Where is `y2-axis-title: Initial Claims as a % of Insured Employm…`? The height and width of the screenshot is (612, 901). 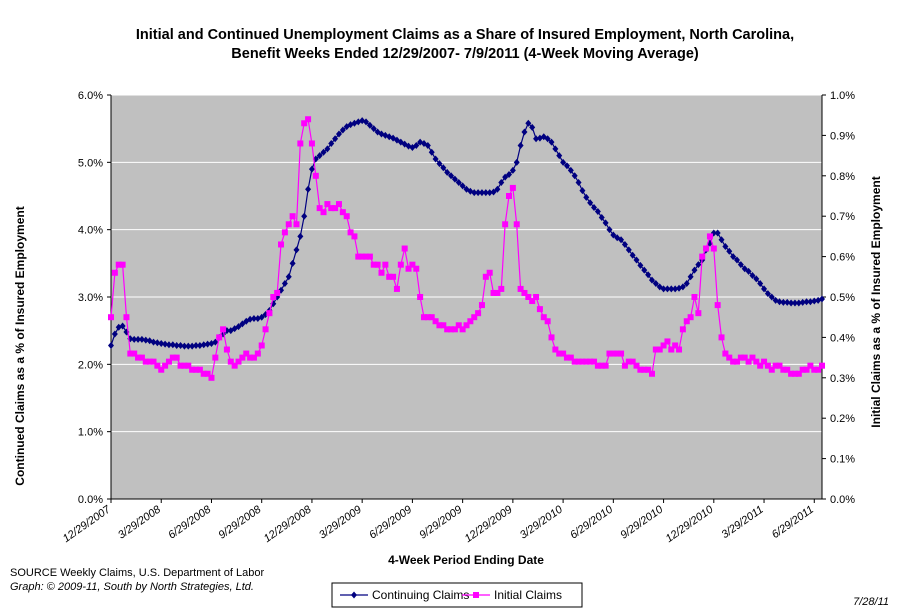 y2-axis-title: Initial Claims as a % of Insured Employm… is located at coordinates (876, 301).